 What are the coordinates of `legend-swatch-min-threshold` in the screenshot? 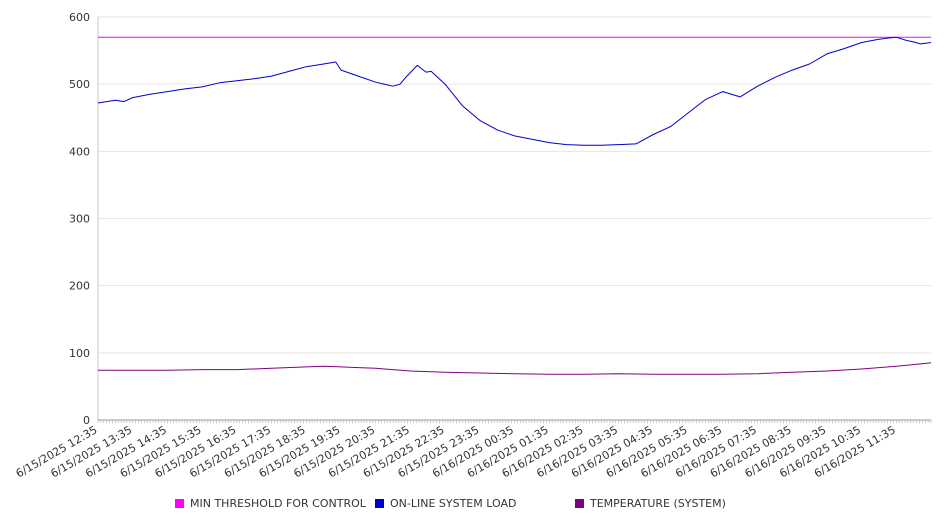 It's located at (179, 503).